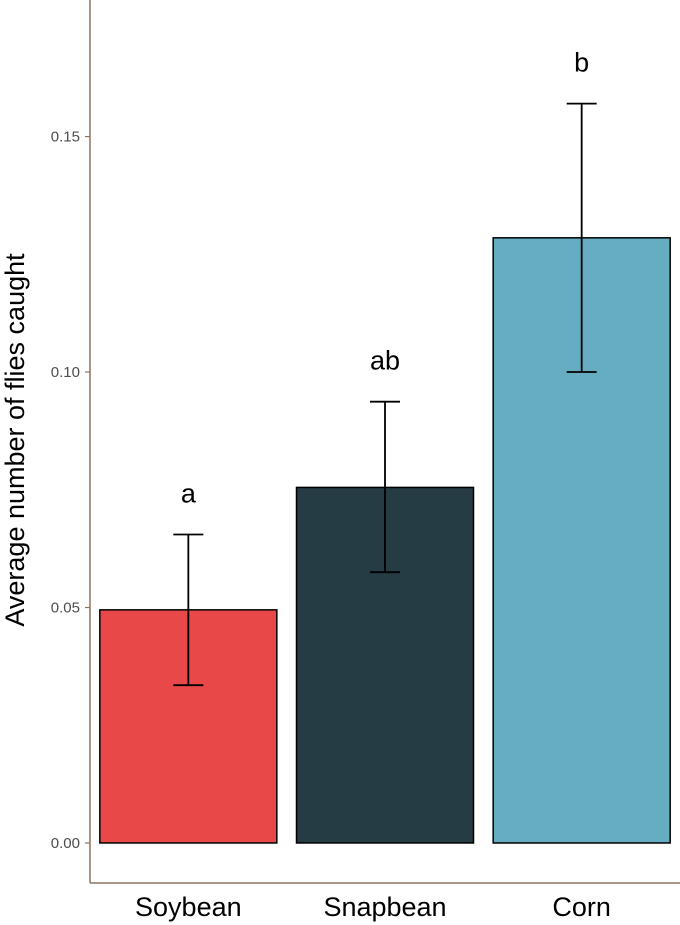 This screenshot has height=925, width=680. What do you see at coordinates (385, 361) in the screenshot?
I see `significance-letter: ab` at bounding box center [385, 361].